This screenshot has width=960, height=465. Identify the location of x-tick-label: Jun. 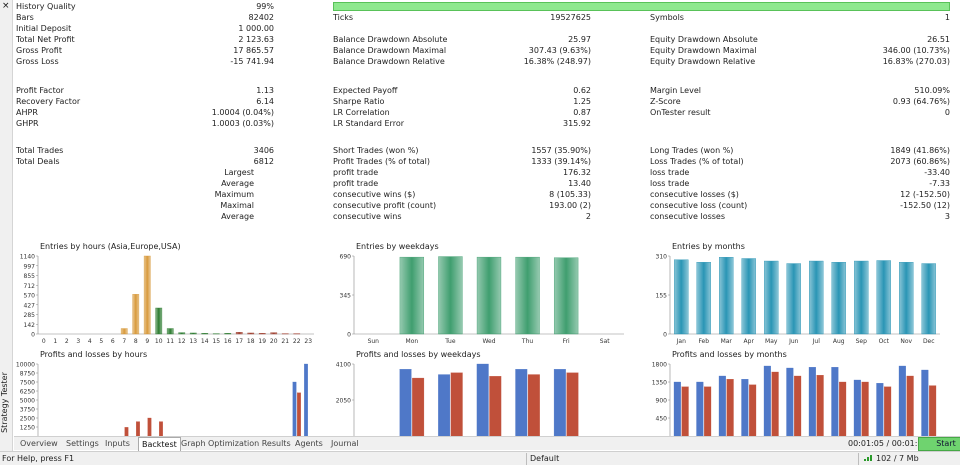
(793, 341).